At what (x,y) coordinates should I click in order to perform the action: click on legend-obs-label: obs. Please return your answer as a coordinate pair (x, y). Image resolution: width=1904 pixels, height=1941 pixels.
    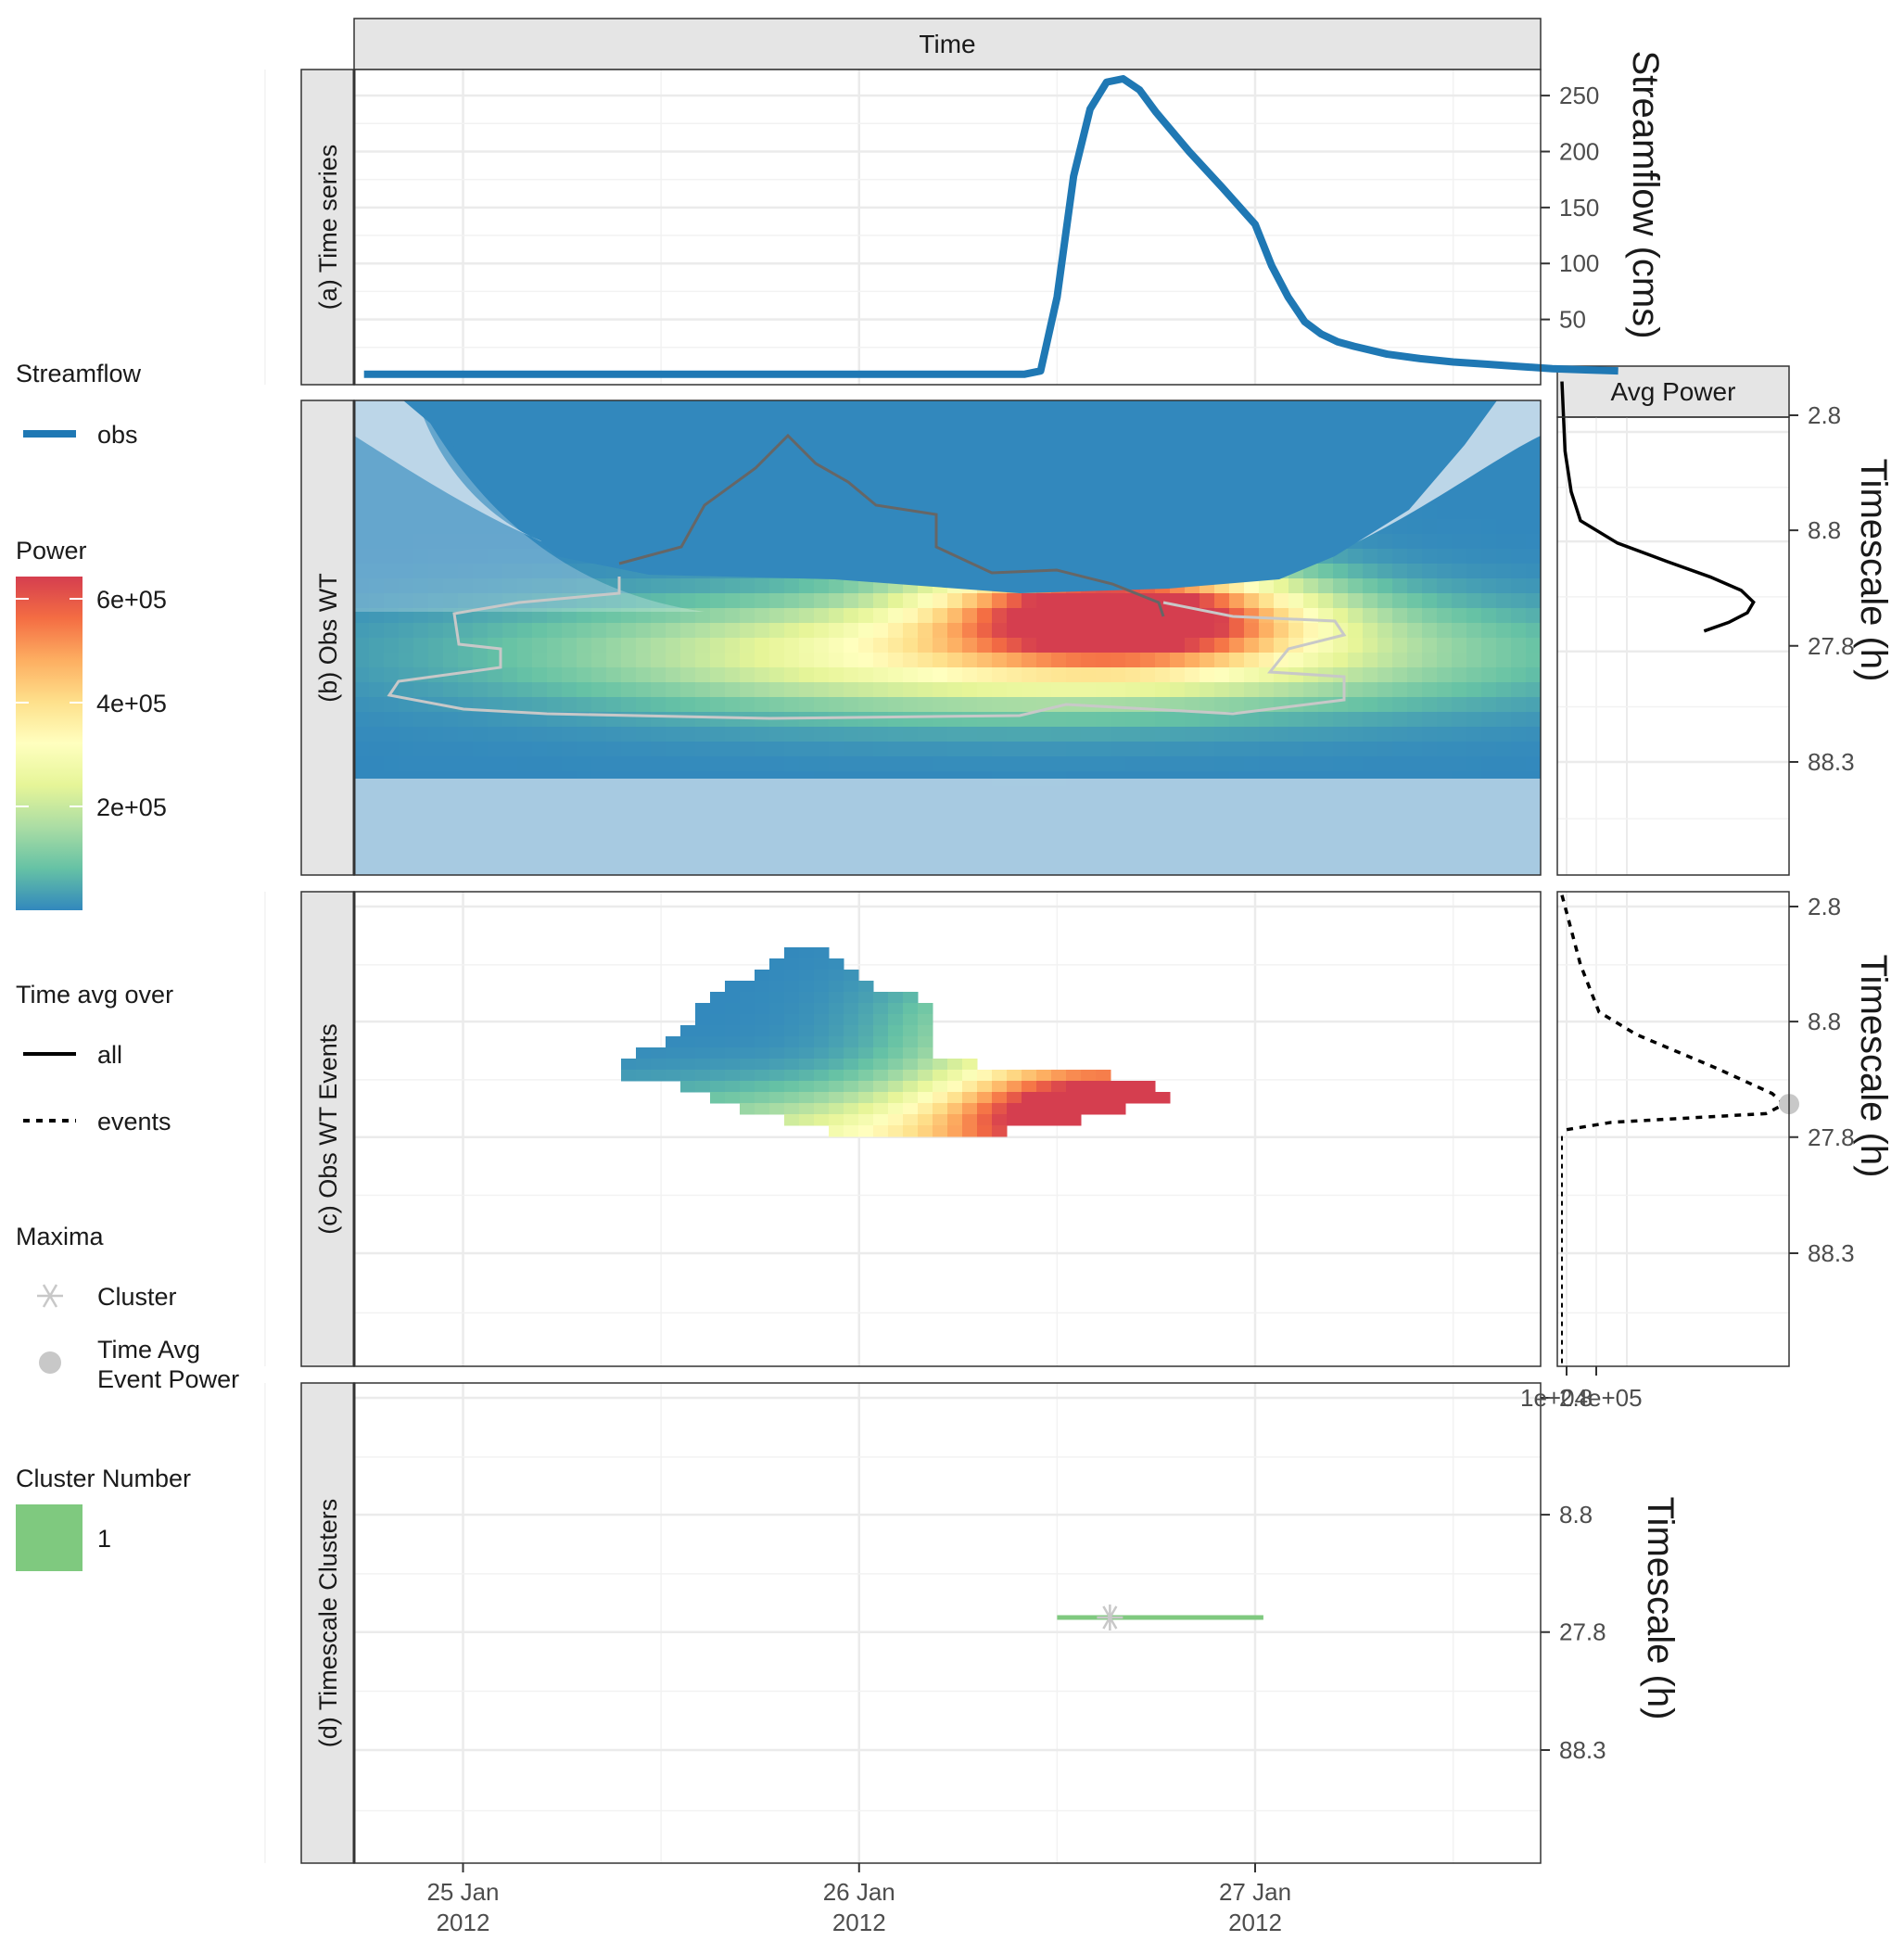
    Looking at the image, I should click on (117, 435).